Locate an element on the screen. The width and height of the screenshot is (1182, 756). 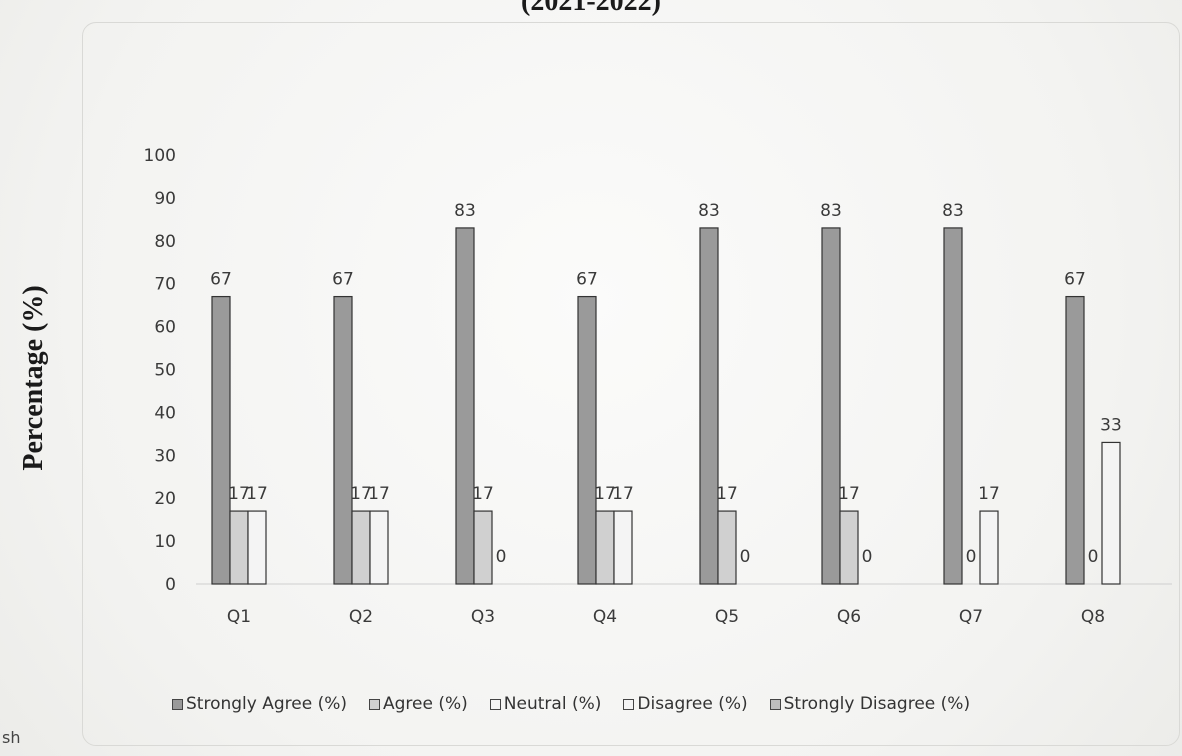
y-tick-label: 100 is located at coordinates (160, 156).